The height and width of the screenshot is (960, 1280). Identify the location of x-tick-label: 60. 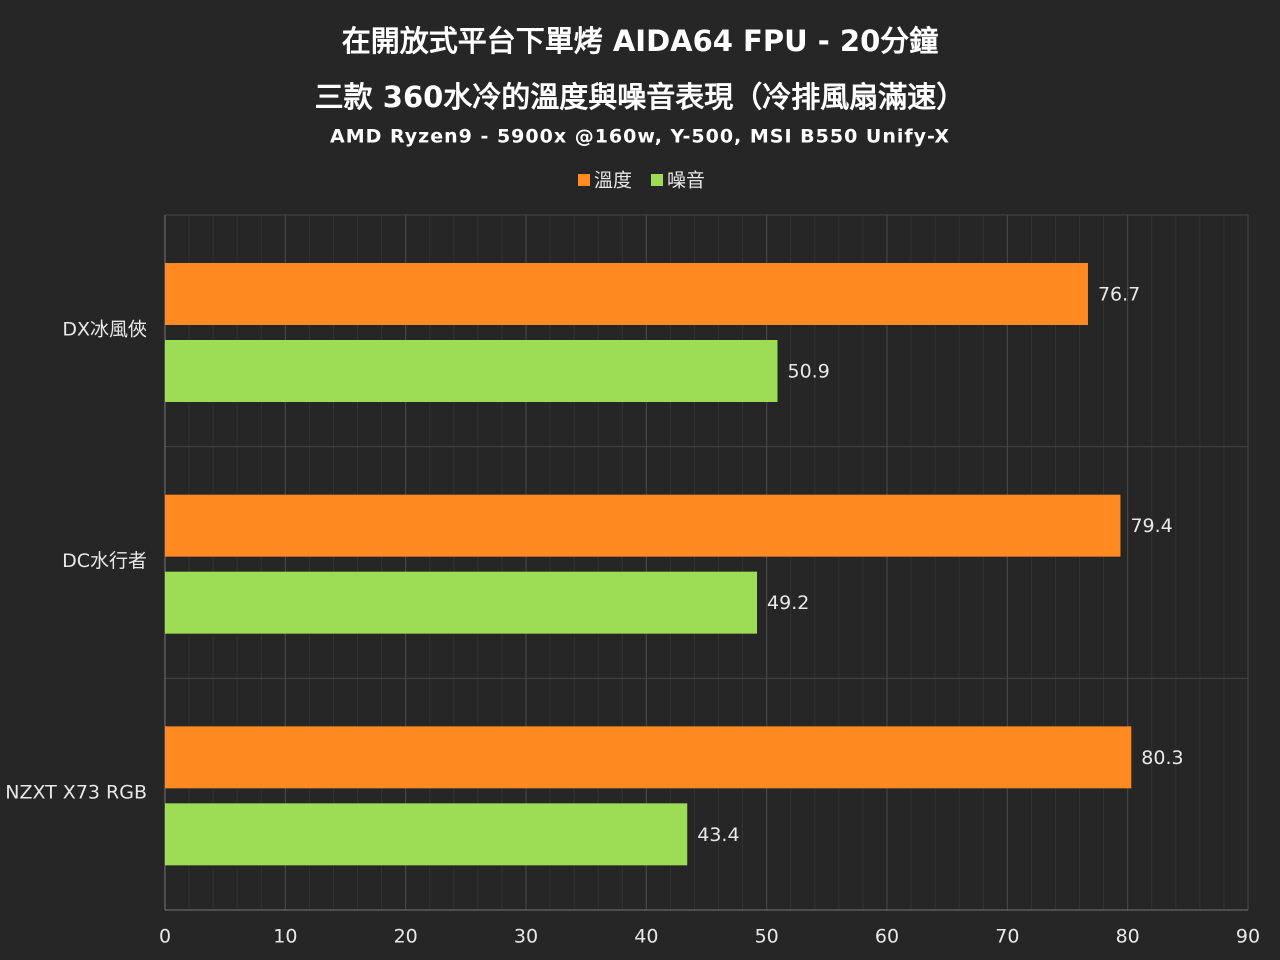
(887, 937).